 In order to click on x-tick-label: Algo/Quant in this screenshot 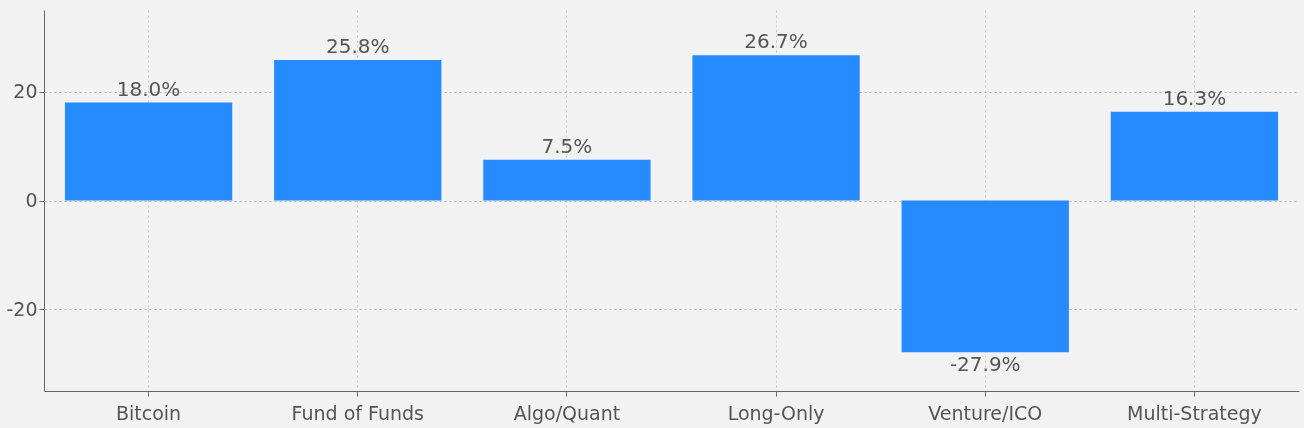, I will do `click(567, 412)`.